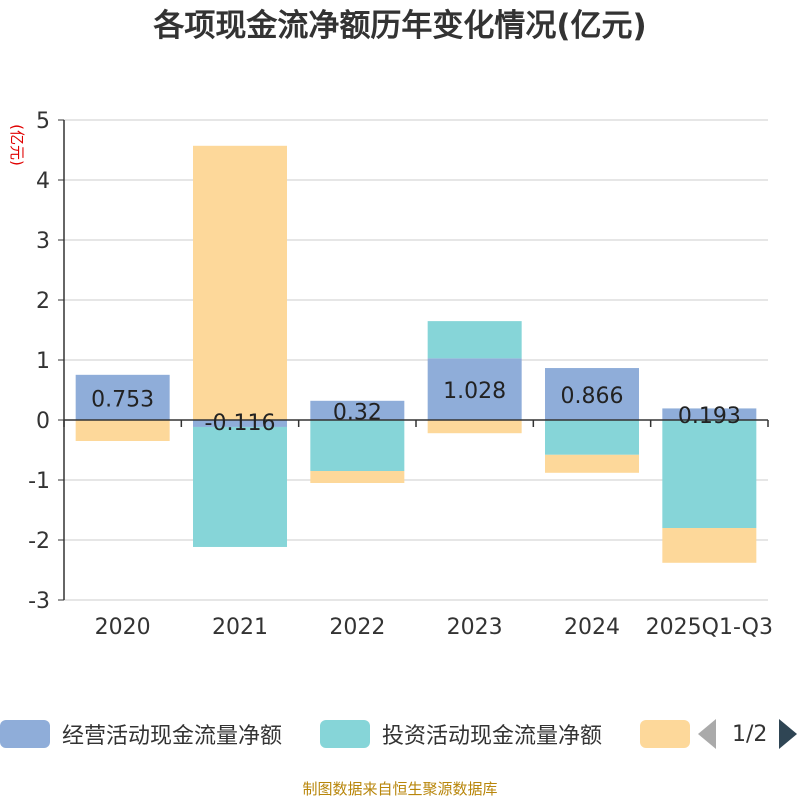  I want to click on source-note: 制图数据来自恒生聚源数据库, so click(400, 789).